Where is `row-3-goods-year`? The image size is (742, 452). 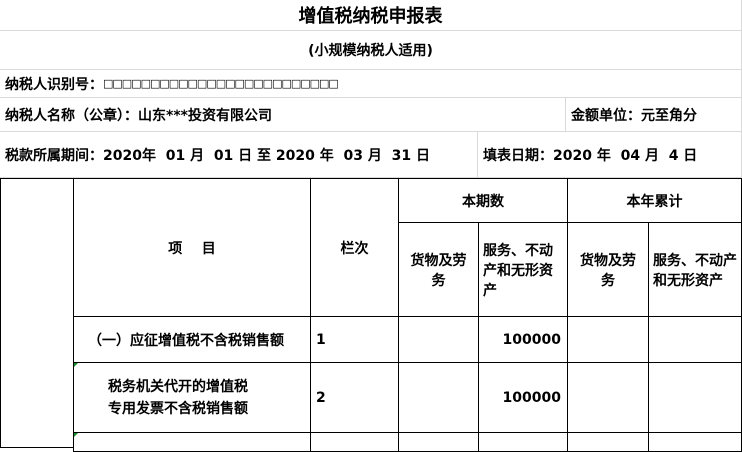 row-3-goods-year is located at coordinates (608, 442).